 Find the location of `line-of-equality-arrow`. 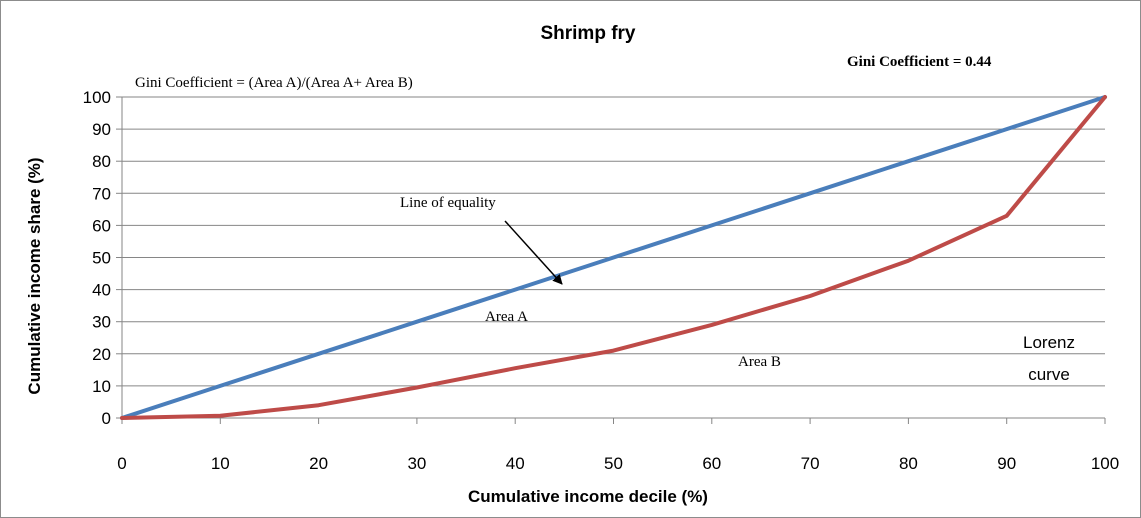

line-of-equality-arrow is located at coordinates (533, 252).